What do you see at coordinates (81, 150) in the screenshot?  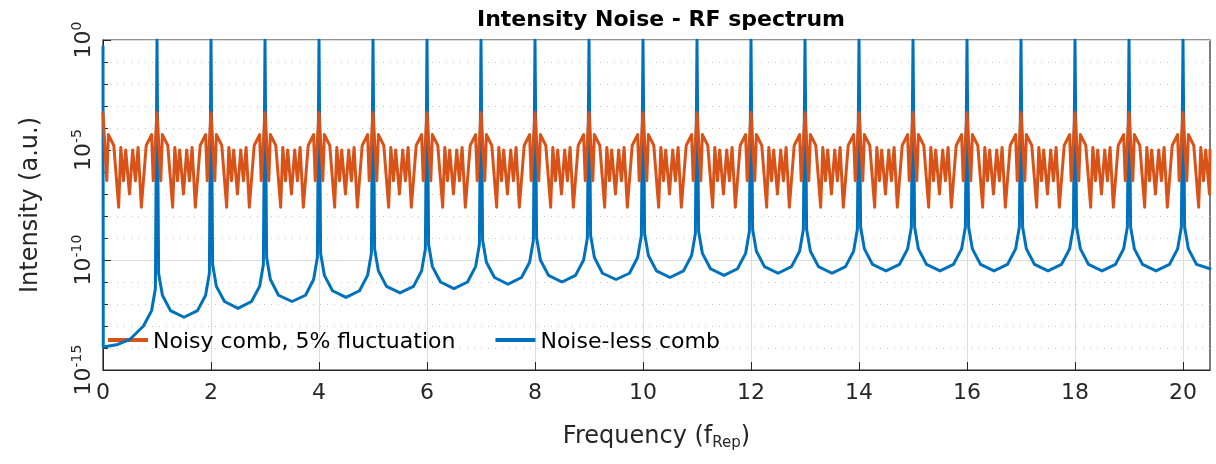 I see `y-tick-label: 10-5` at bounding box center [81, 150].